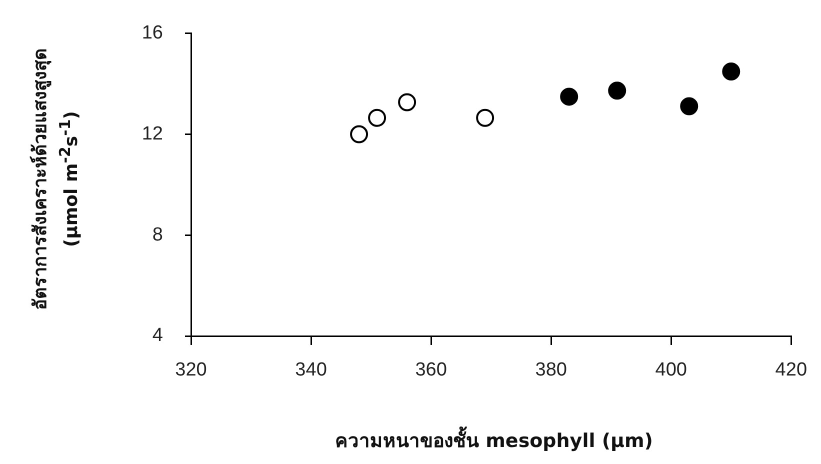 The height and width of the screenshot is (464, 821). I want to click on y-tick-label: 4, so click(158, 335).